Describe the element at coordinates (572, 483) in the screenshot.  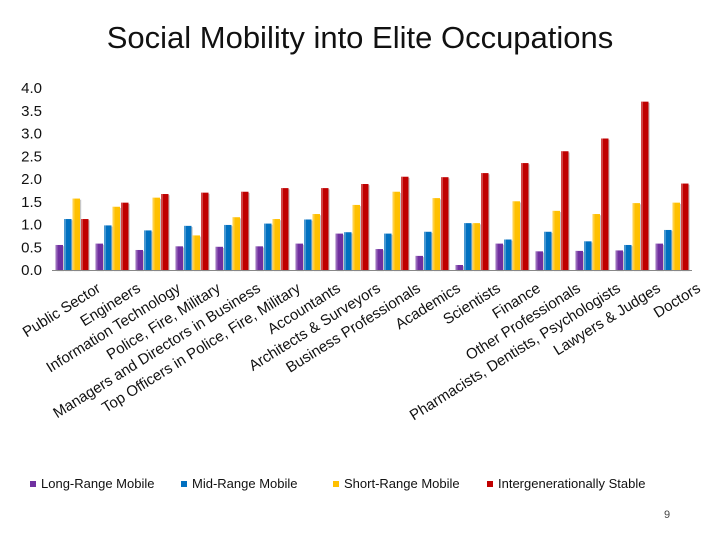
I see `legend-label: Intergenerationally Stable` at that location.